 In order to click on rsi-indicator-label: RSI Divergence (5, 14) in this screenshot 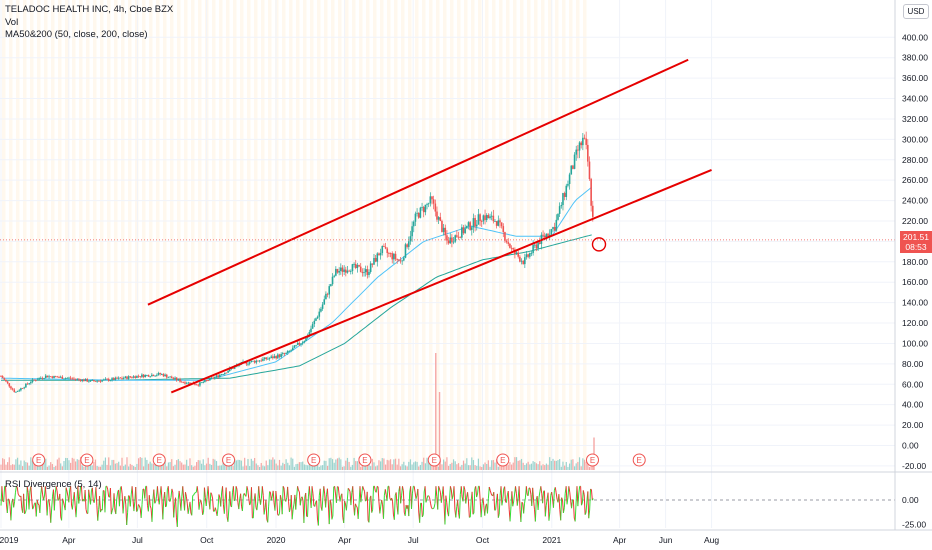, I will do `click(53, 484)`.